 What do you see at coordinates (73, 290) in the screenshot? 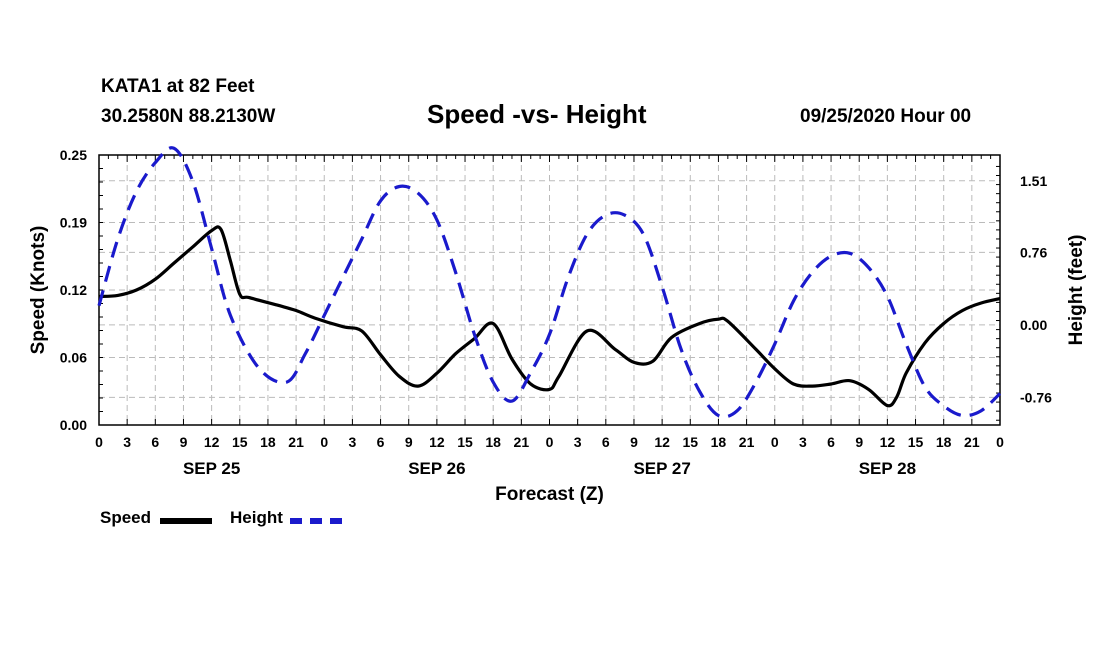
I see `y-tick-label: 0.12` at bounding box center [73, 290].